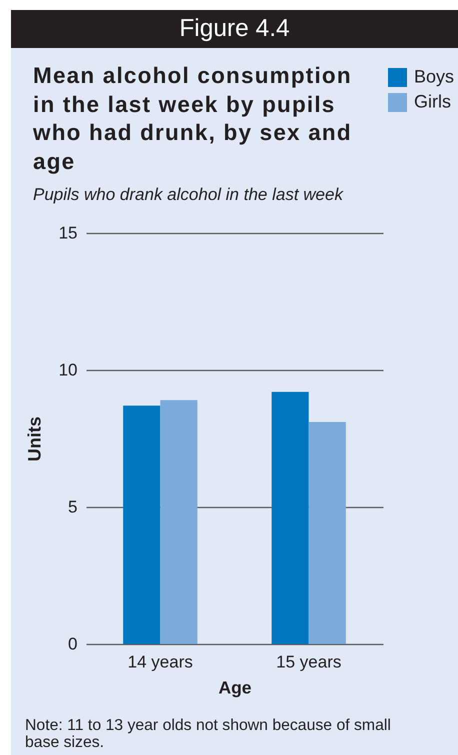 The image size is (458, 755). What do you see at coordinates (73, 644) in the screenshot?
I see `y-tick-label: 0` at bounding box center [73, 644].